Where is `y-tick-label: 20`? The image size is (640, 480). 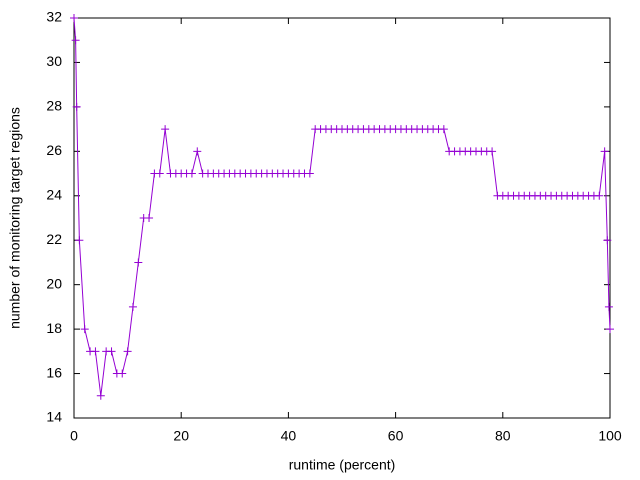
y-tick-label: 20 is located at coordinates (54, 283).